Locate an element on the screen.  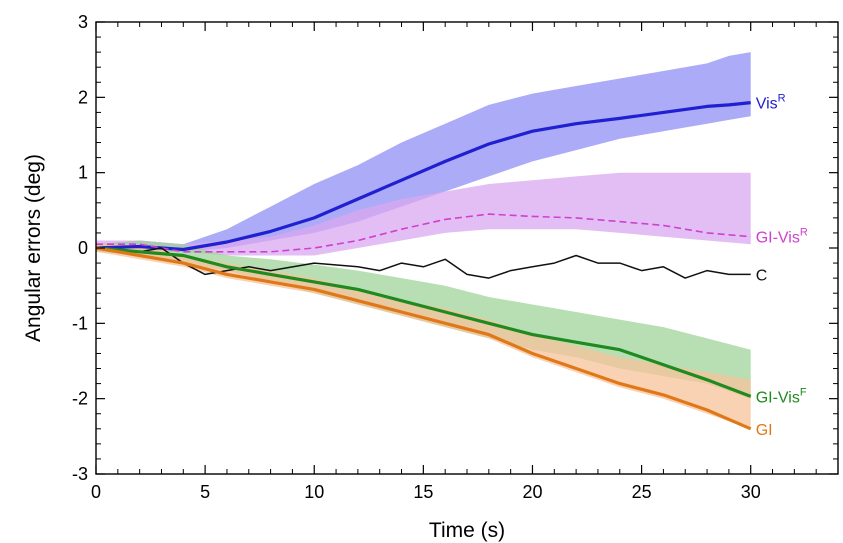
y-tick-label: 1 is located at coordinates (83, 173).